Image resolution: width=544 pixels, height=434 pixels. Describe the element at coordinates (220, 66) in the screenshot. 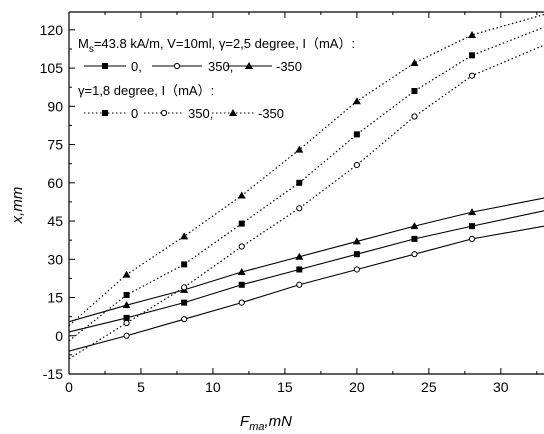

I see `legend-line-2-label-350: 350,` at that location.